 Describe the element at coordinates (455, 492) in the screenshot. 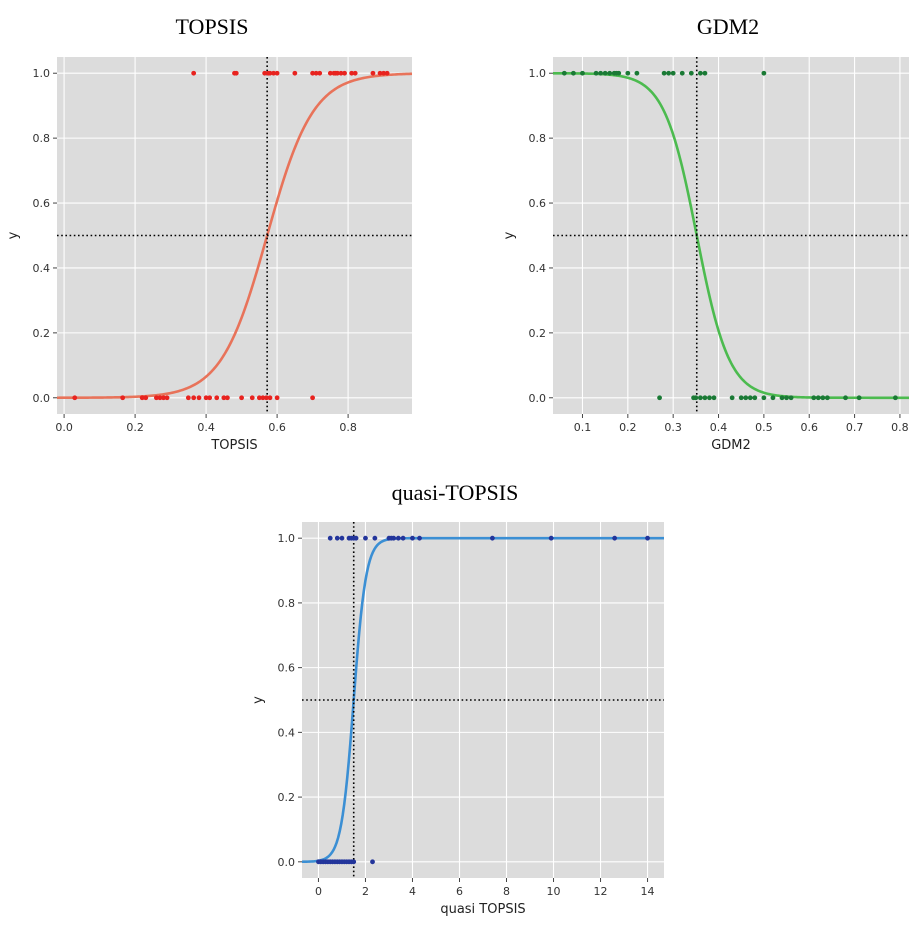

I see `chart-title: quasi-TOPSIS` at that location.